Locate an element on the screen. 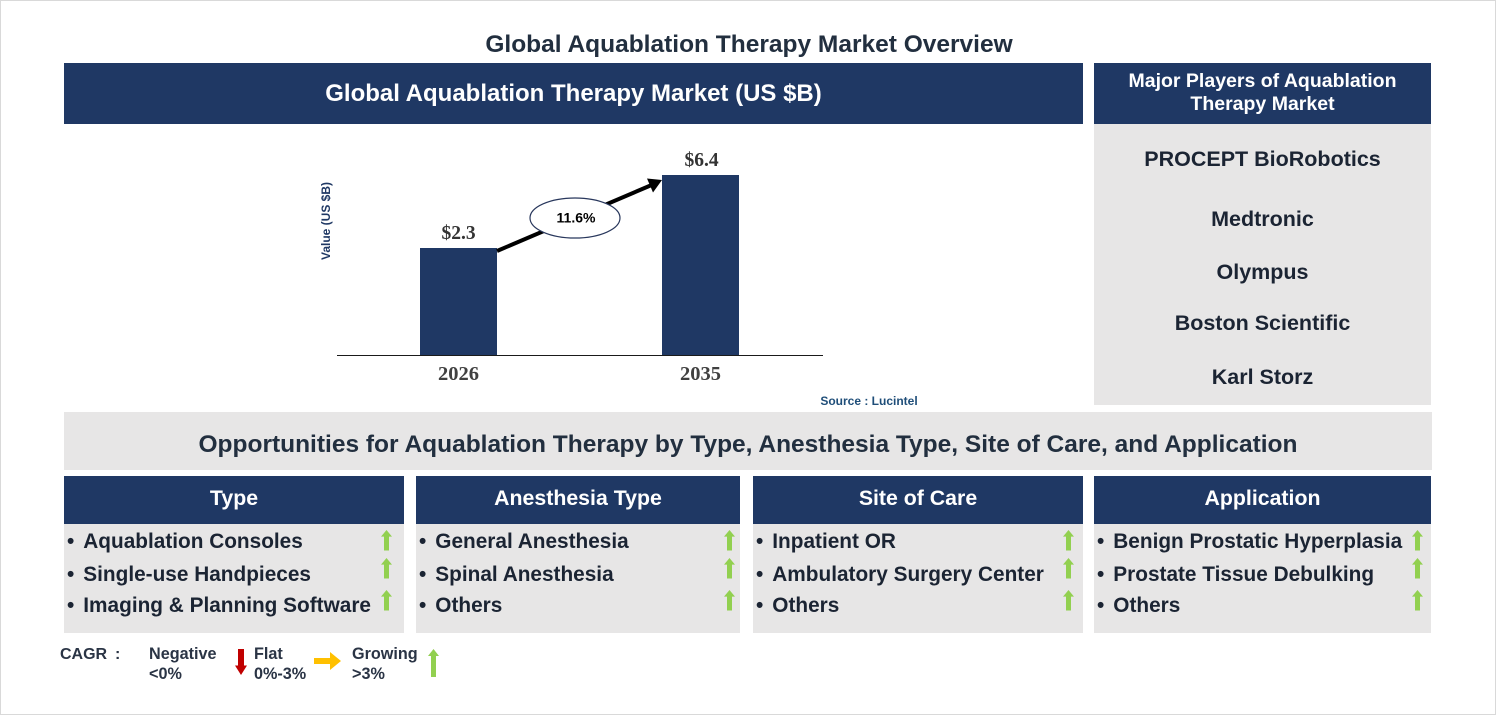  svg-text: 11.6% is located at coordinates (576, 218).